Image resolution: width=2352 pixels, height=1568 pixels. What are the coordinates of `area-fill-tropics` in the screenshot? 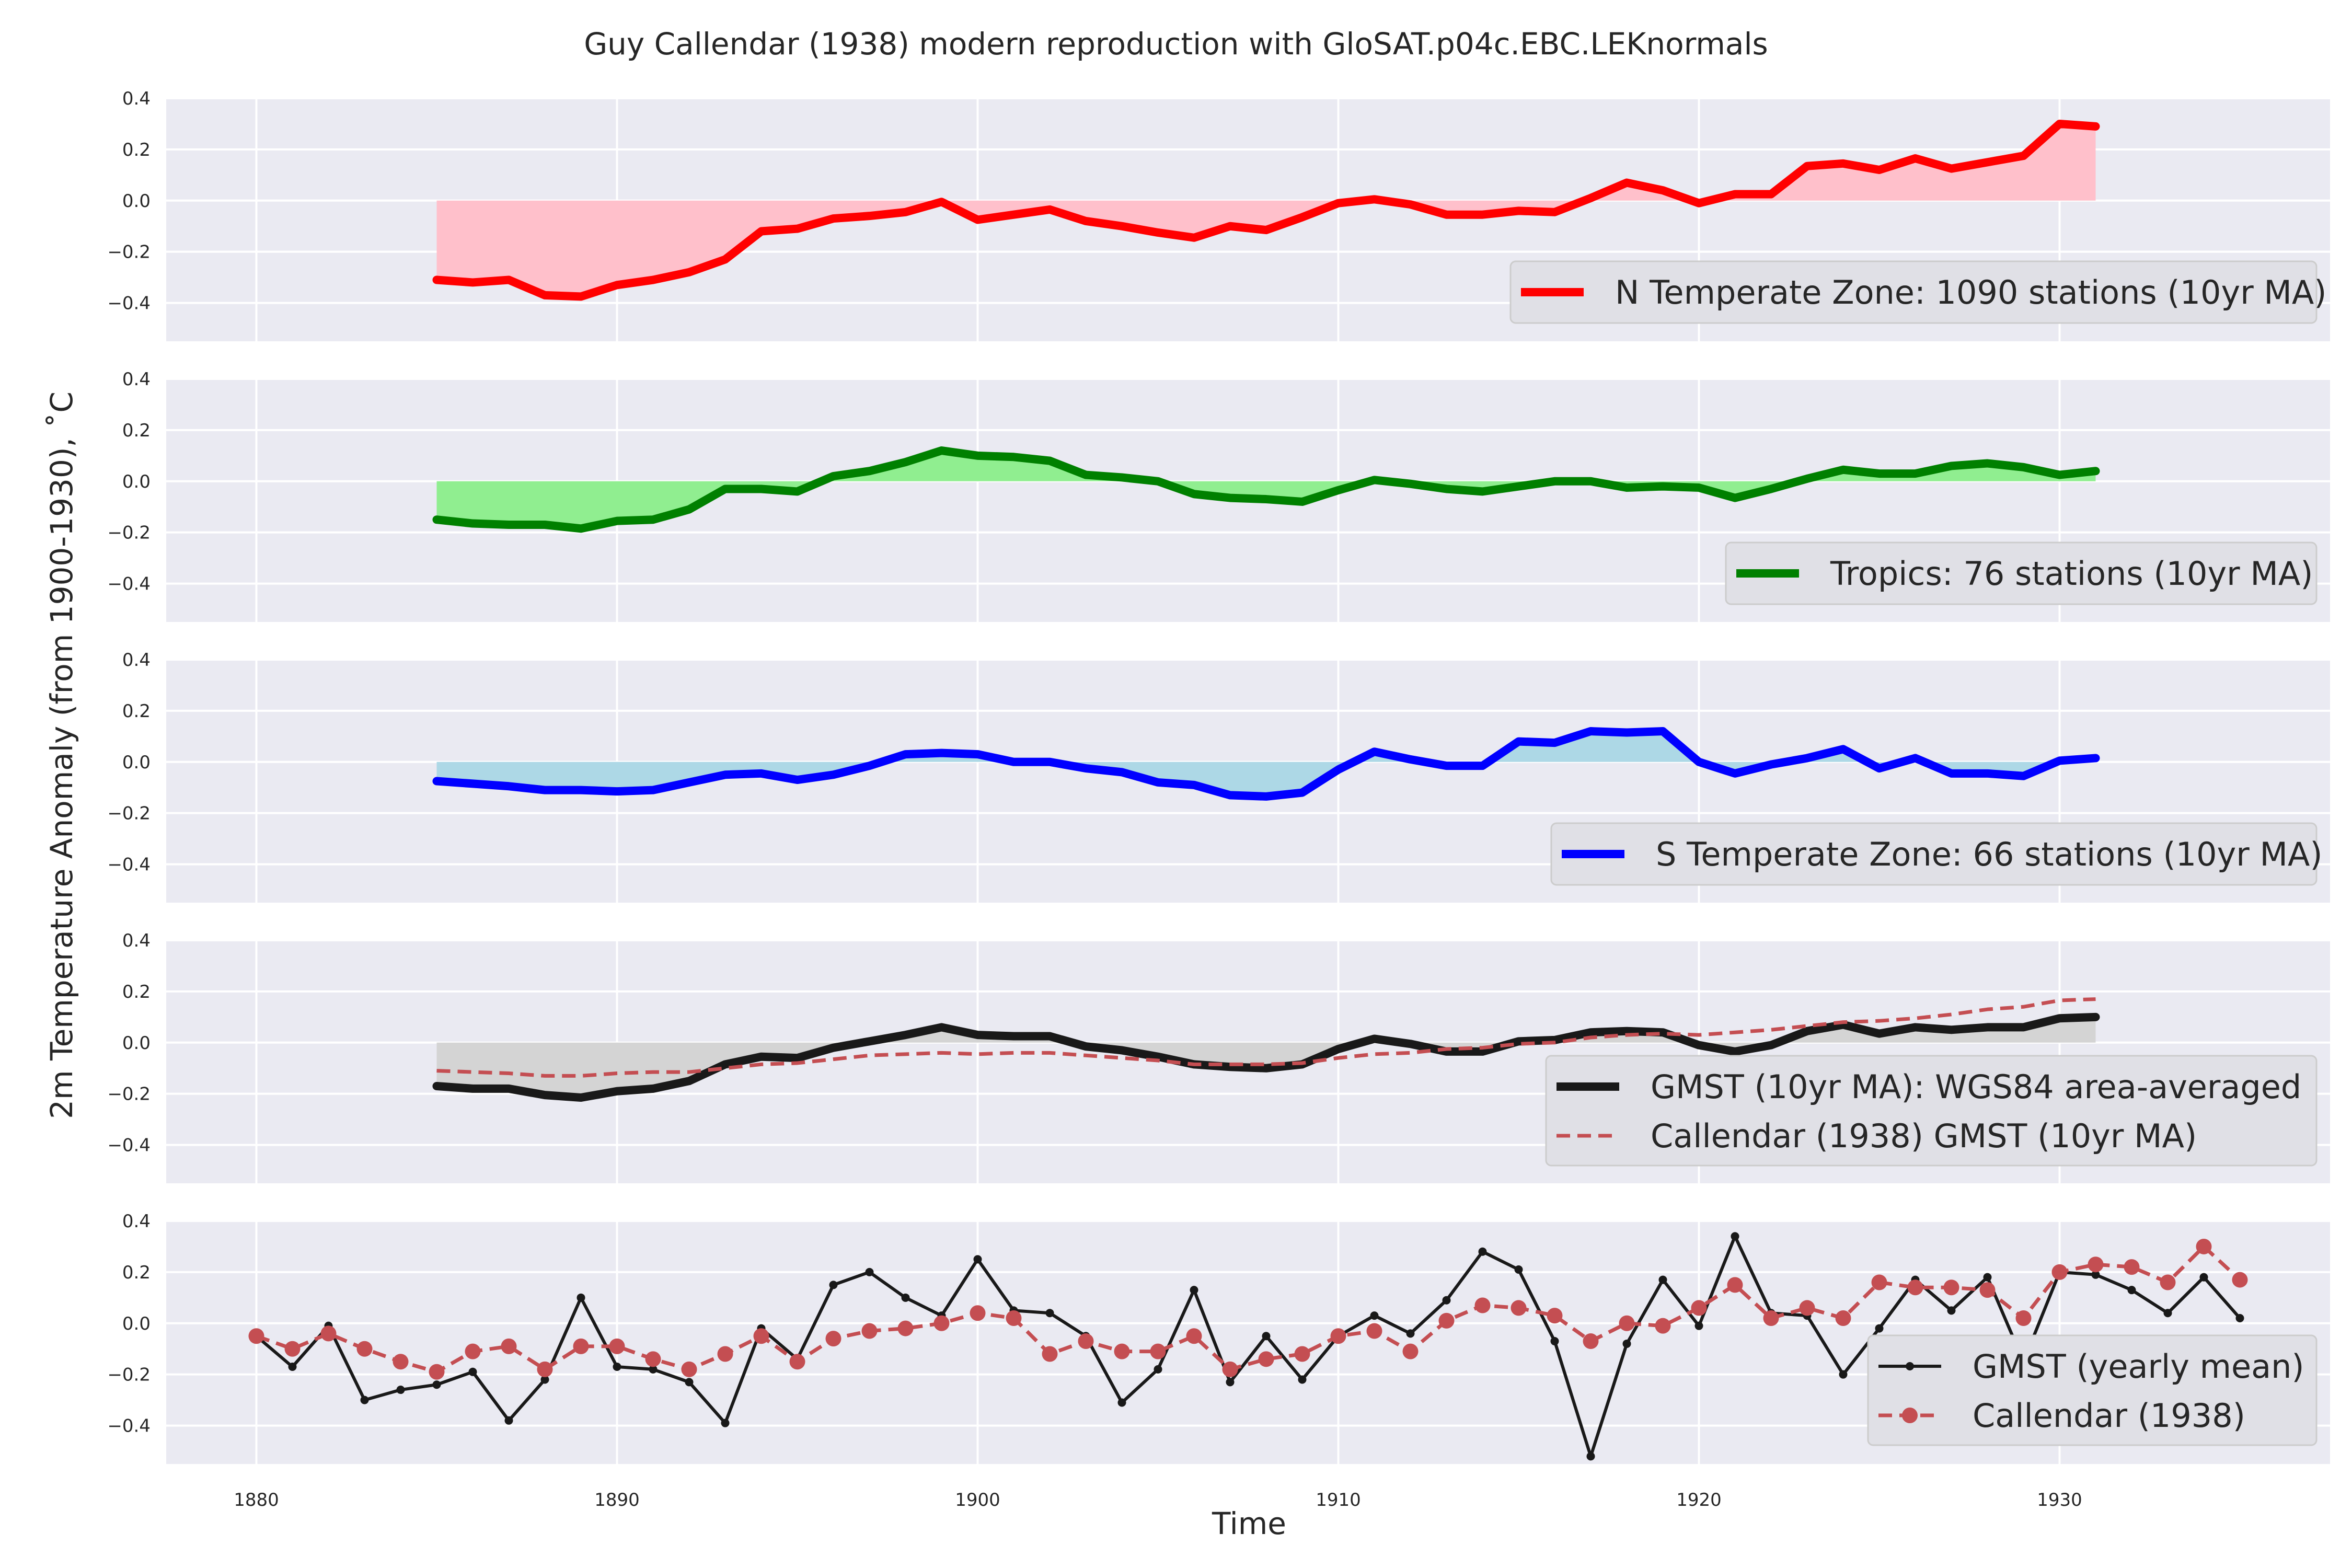 It's located at (1266, 490).